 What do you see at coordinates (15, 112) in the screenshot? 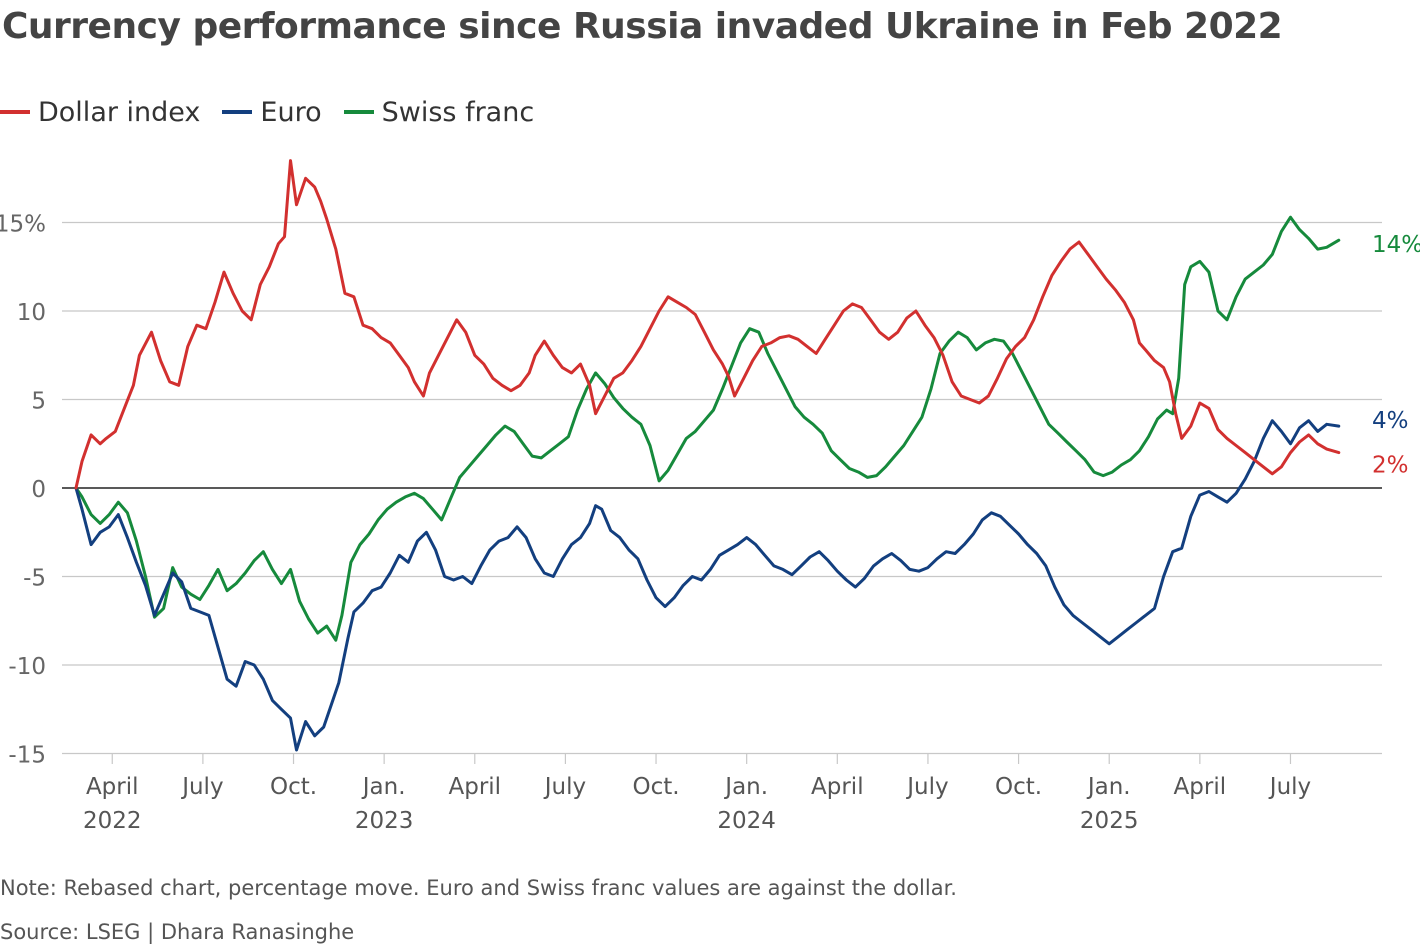
I see `legend-swatch-dollar` at bounding box center [15, 112].